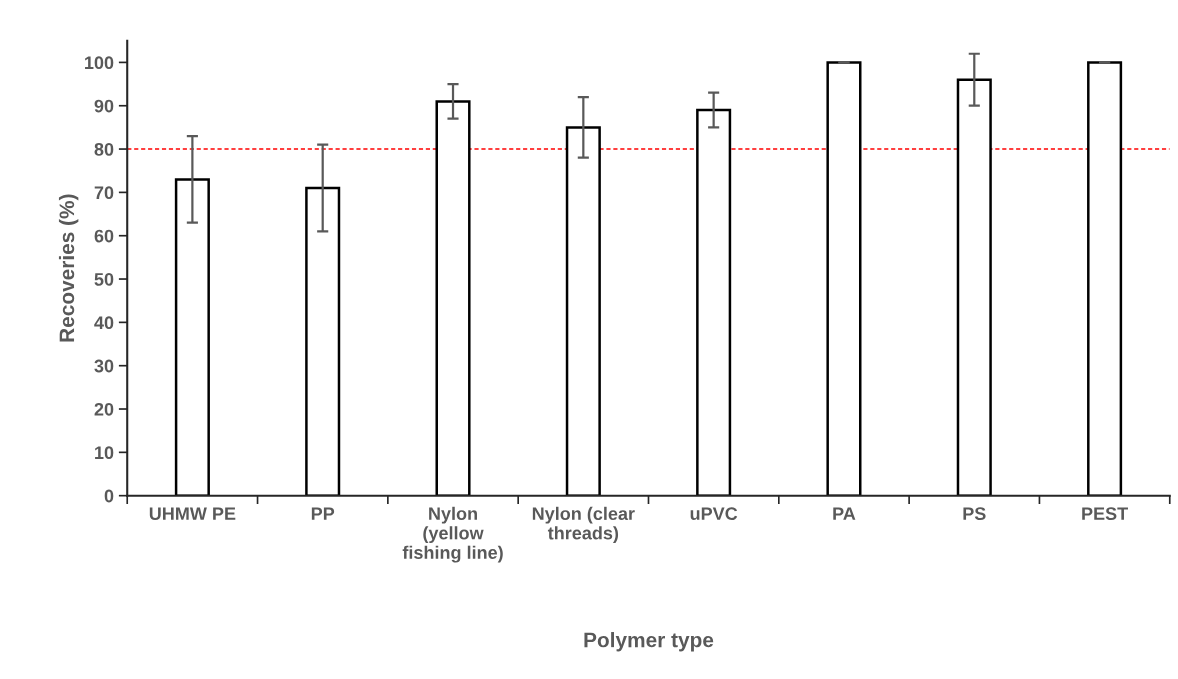  I want to click on y-tick-label: 70, so click(104, 193).